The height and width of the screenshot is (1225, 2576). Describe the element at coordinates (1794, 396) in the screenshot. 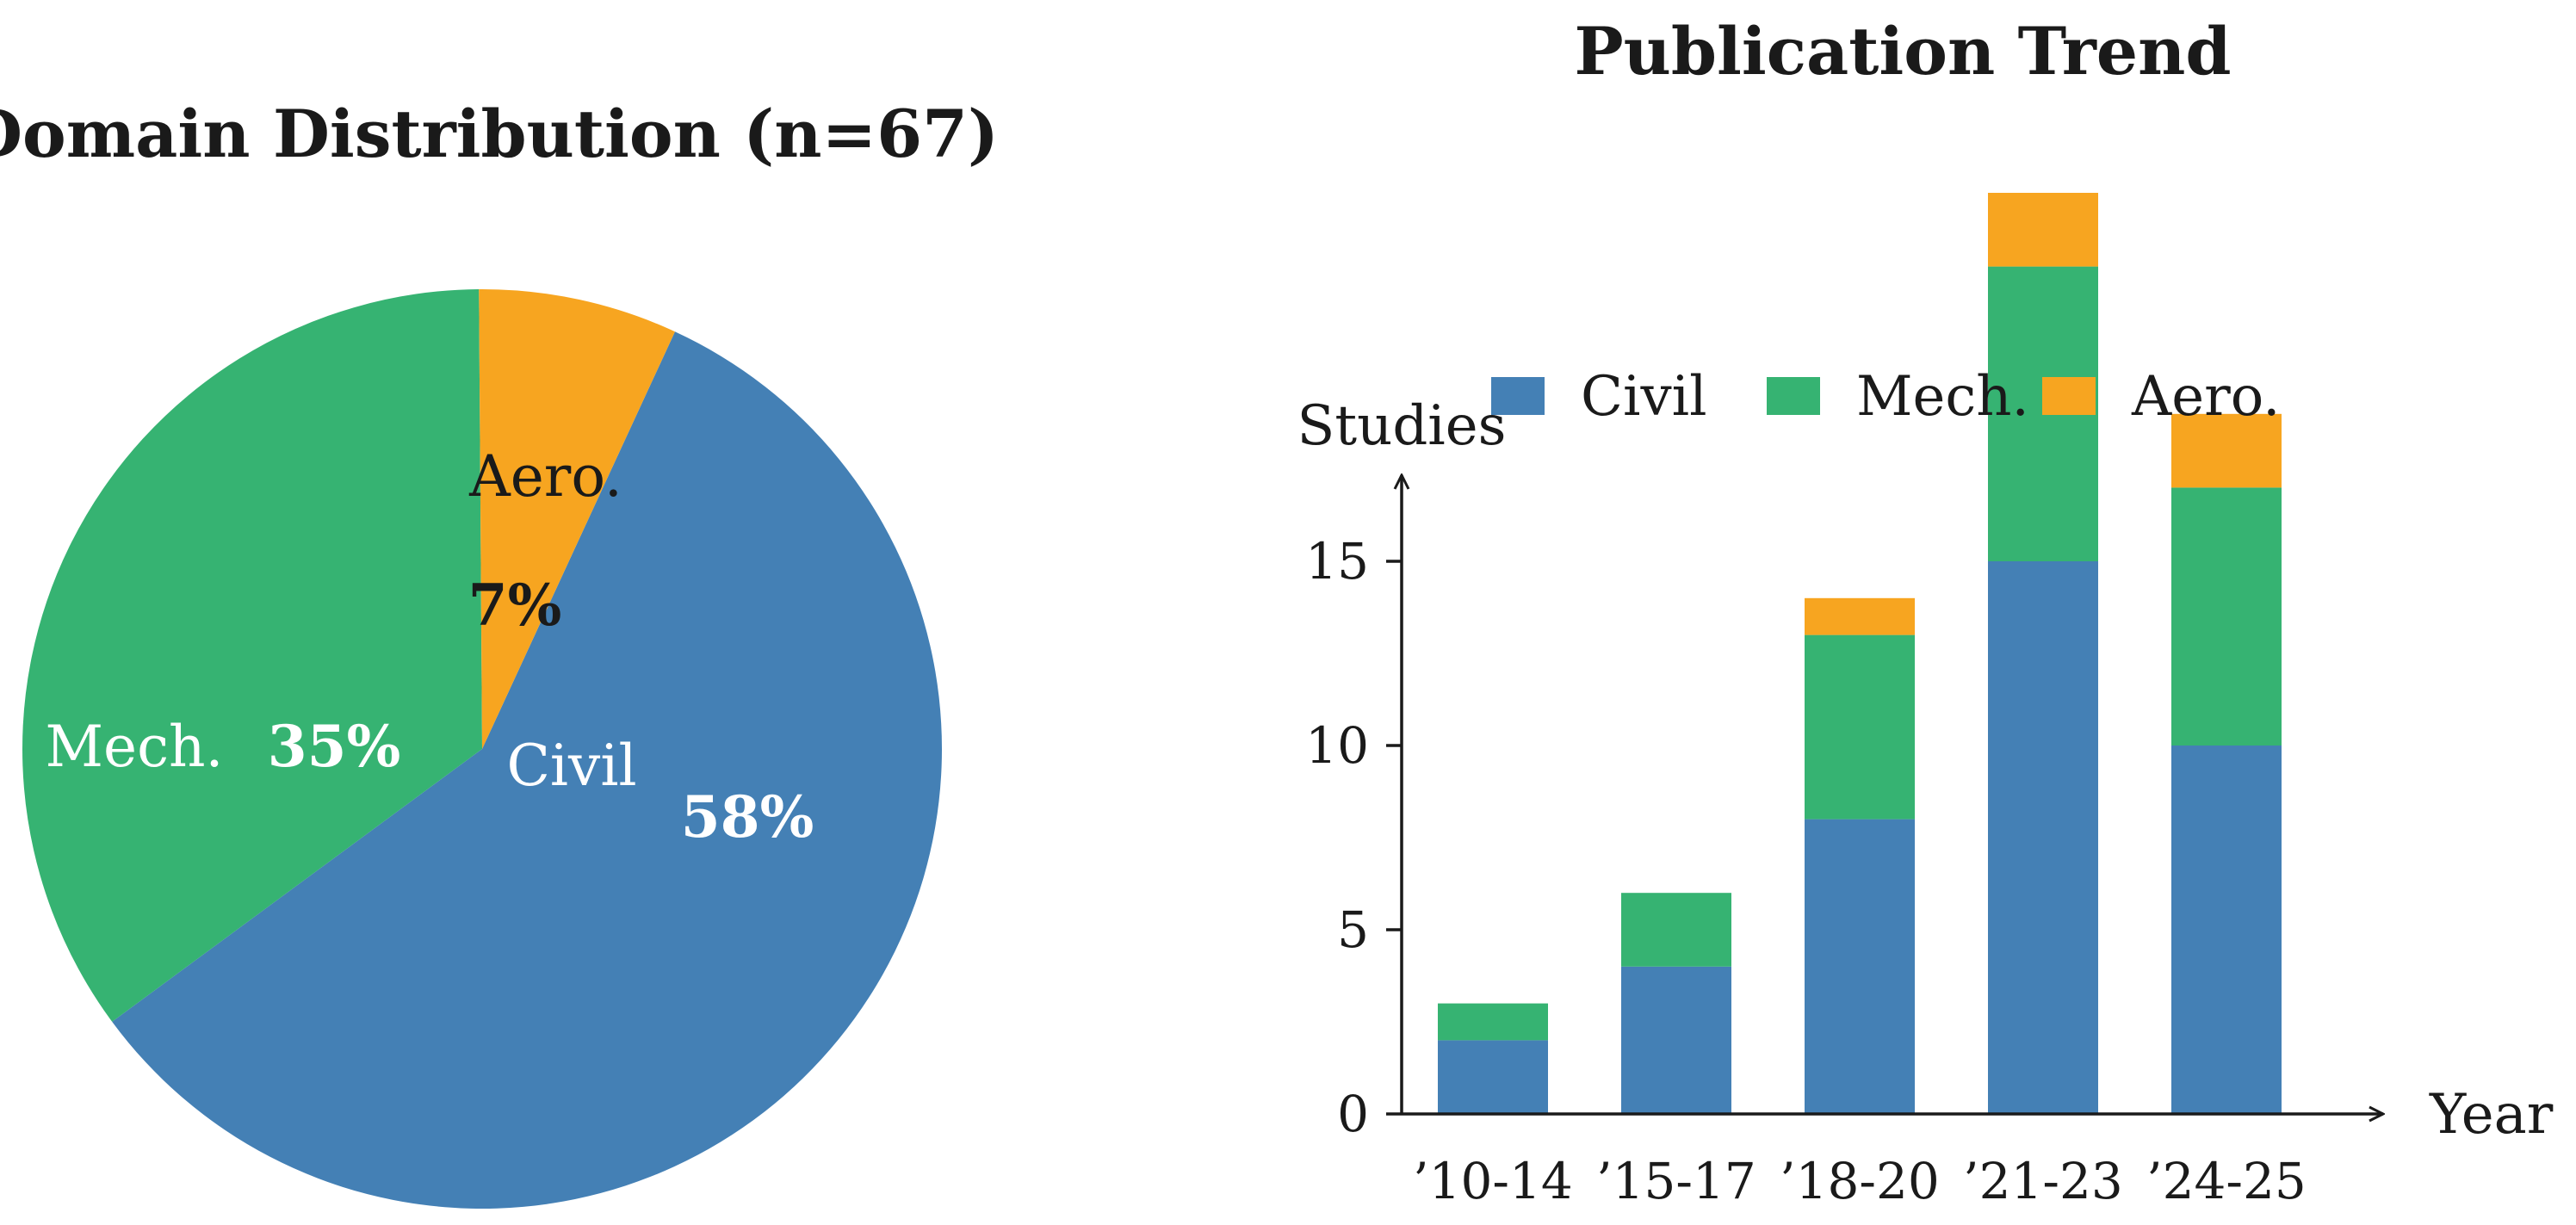

I see `legend-swatch-mech` at that location.